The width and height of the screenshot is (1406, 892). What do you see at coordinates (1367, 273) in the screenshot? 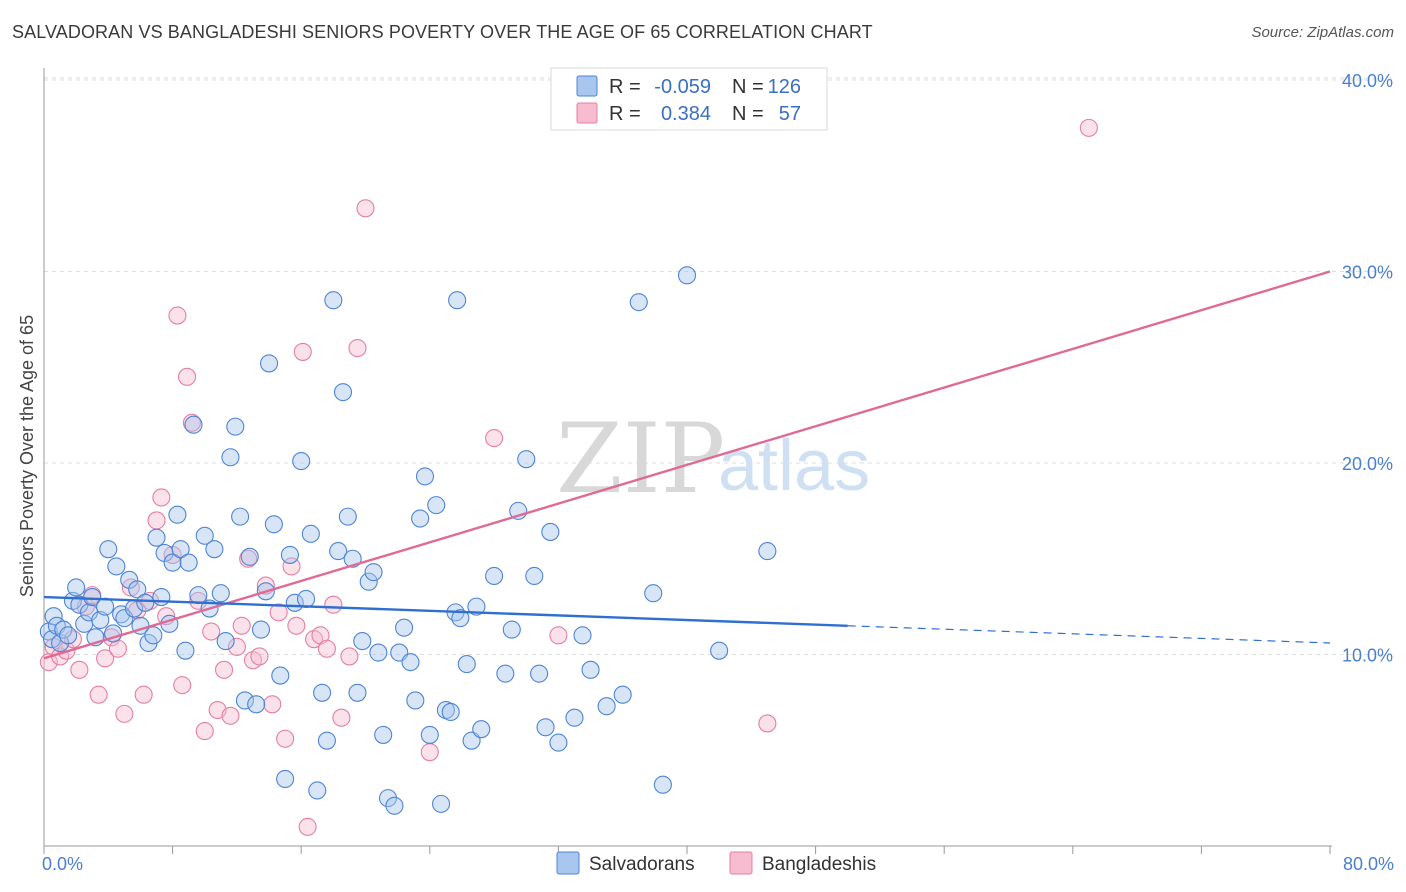
I see `y-tick-label-2: 30.0%` at bounding box center [1367, 273].